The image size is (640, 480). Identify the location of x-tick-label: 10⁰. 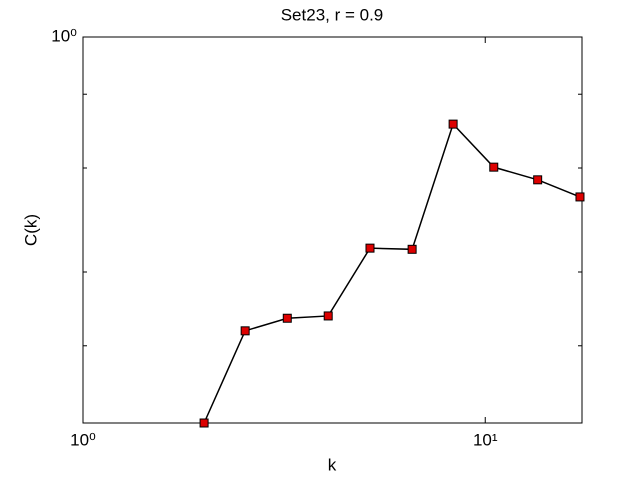
(83, 439).